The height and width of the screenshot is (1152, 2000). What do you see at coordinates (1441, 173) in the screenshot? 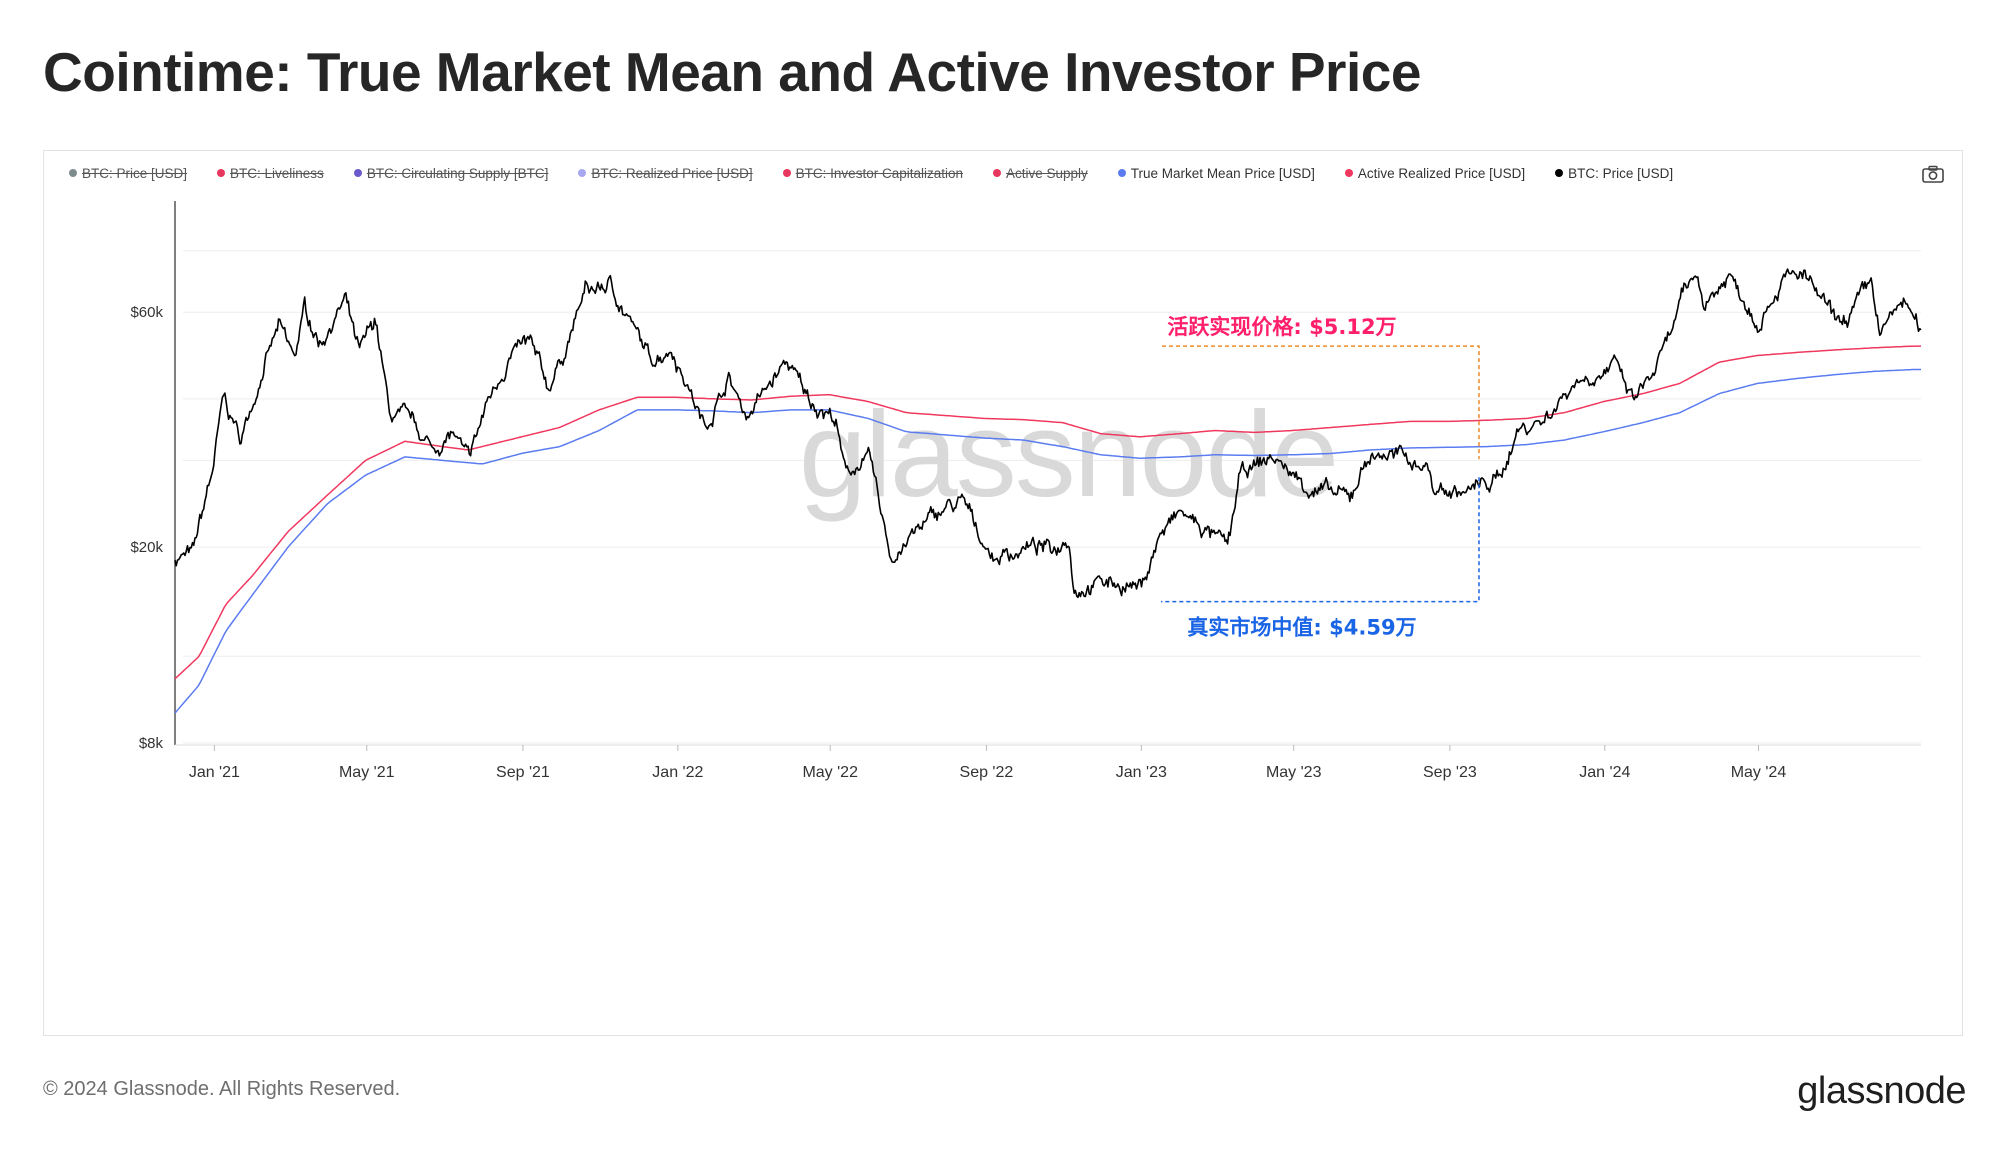
I see `legend-label: Active Realized Price [USD]` at bounding box center [1441, 173].